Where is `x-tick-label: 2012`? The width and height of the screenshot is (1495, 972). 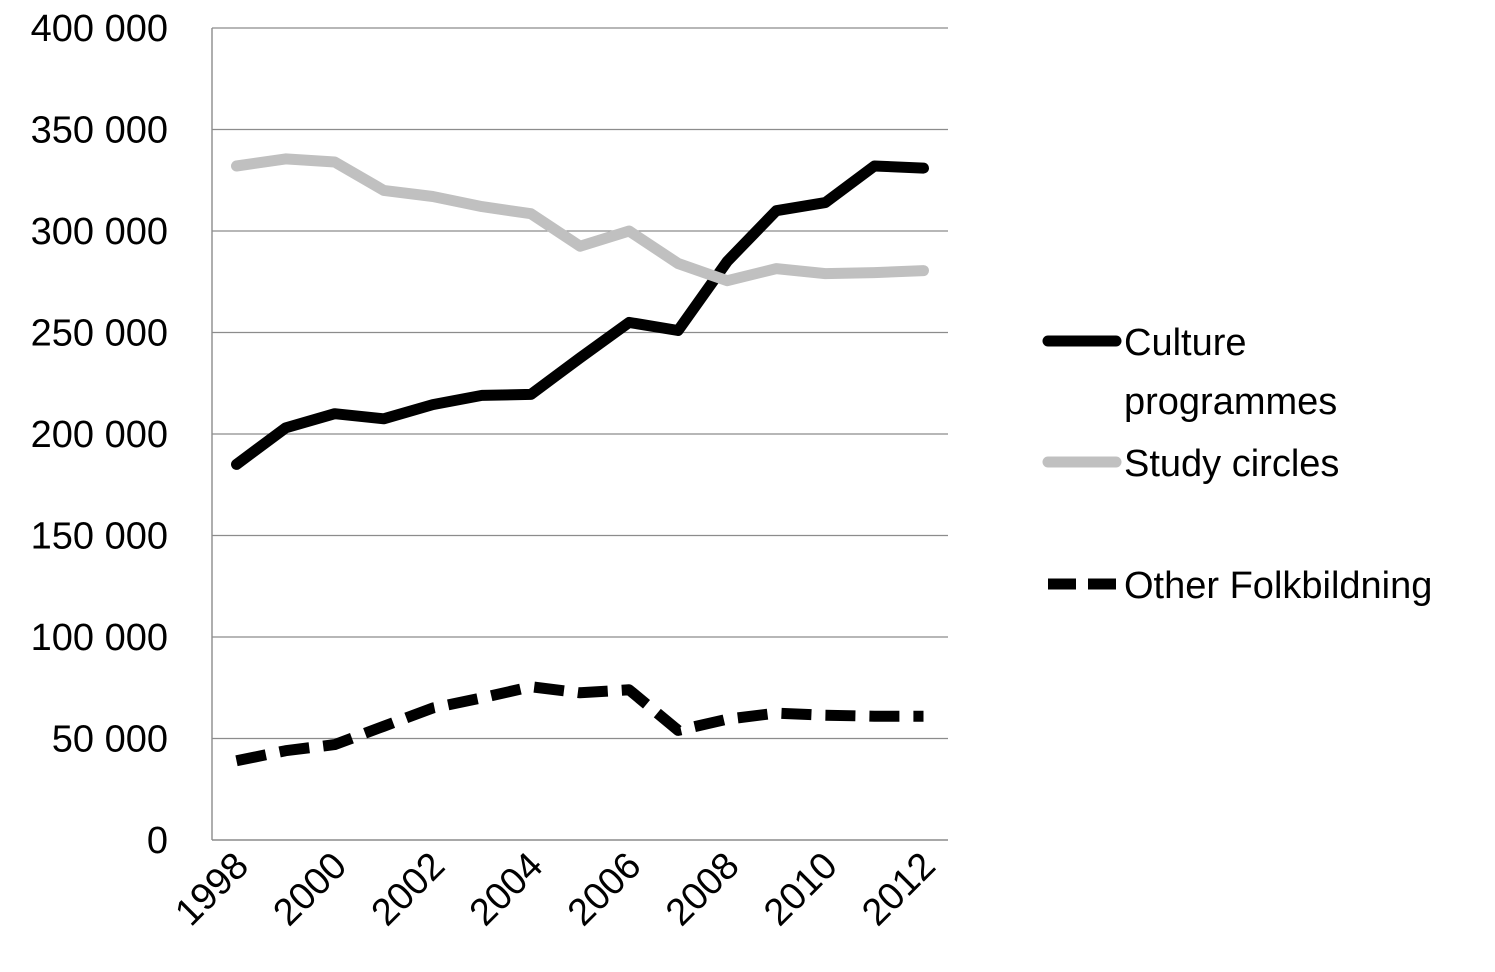 x-tick-label: 2012 is located at coordinates (898, 889).